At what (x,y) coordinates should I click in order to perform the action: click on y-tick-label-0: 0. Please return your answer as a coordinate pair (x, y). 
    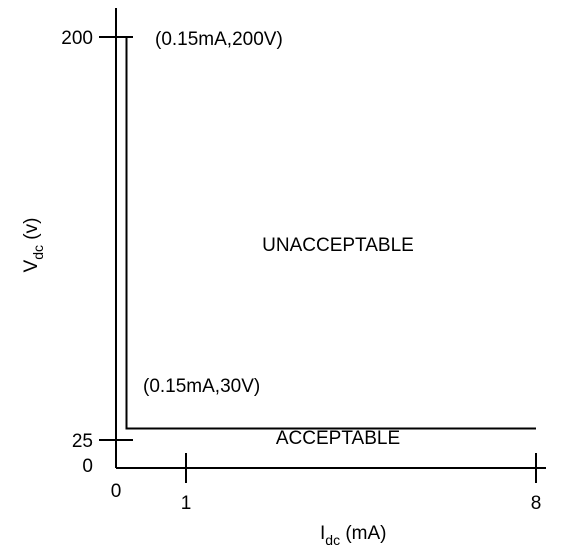
    Looking at the image, I should click on (87, 466).